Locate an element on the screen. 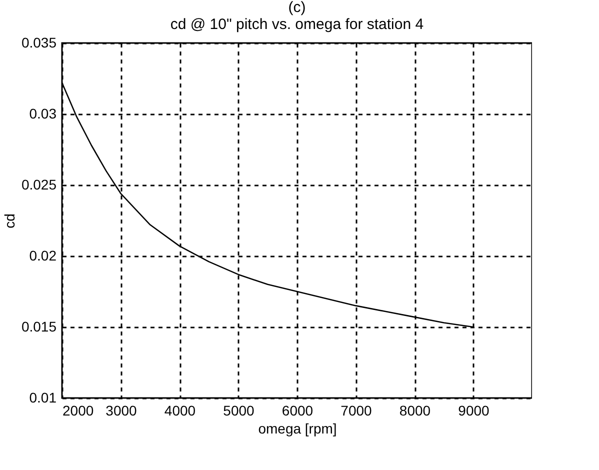 This screenshot has width=599, height=470. y-tick-label: 0.025 is located at coordinates (39, 184).